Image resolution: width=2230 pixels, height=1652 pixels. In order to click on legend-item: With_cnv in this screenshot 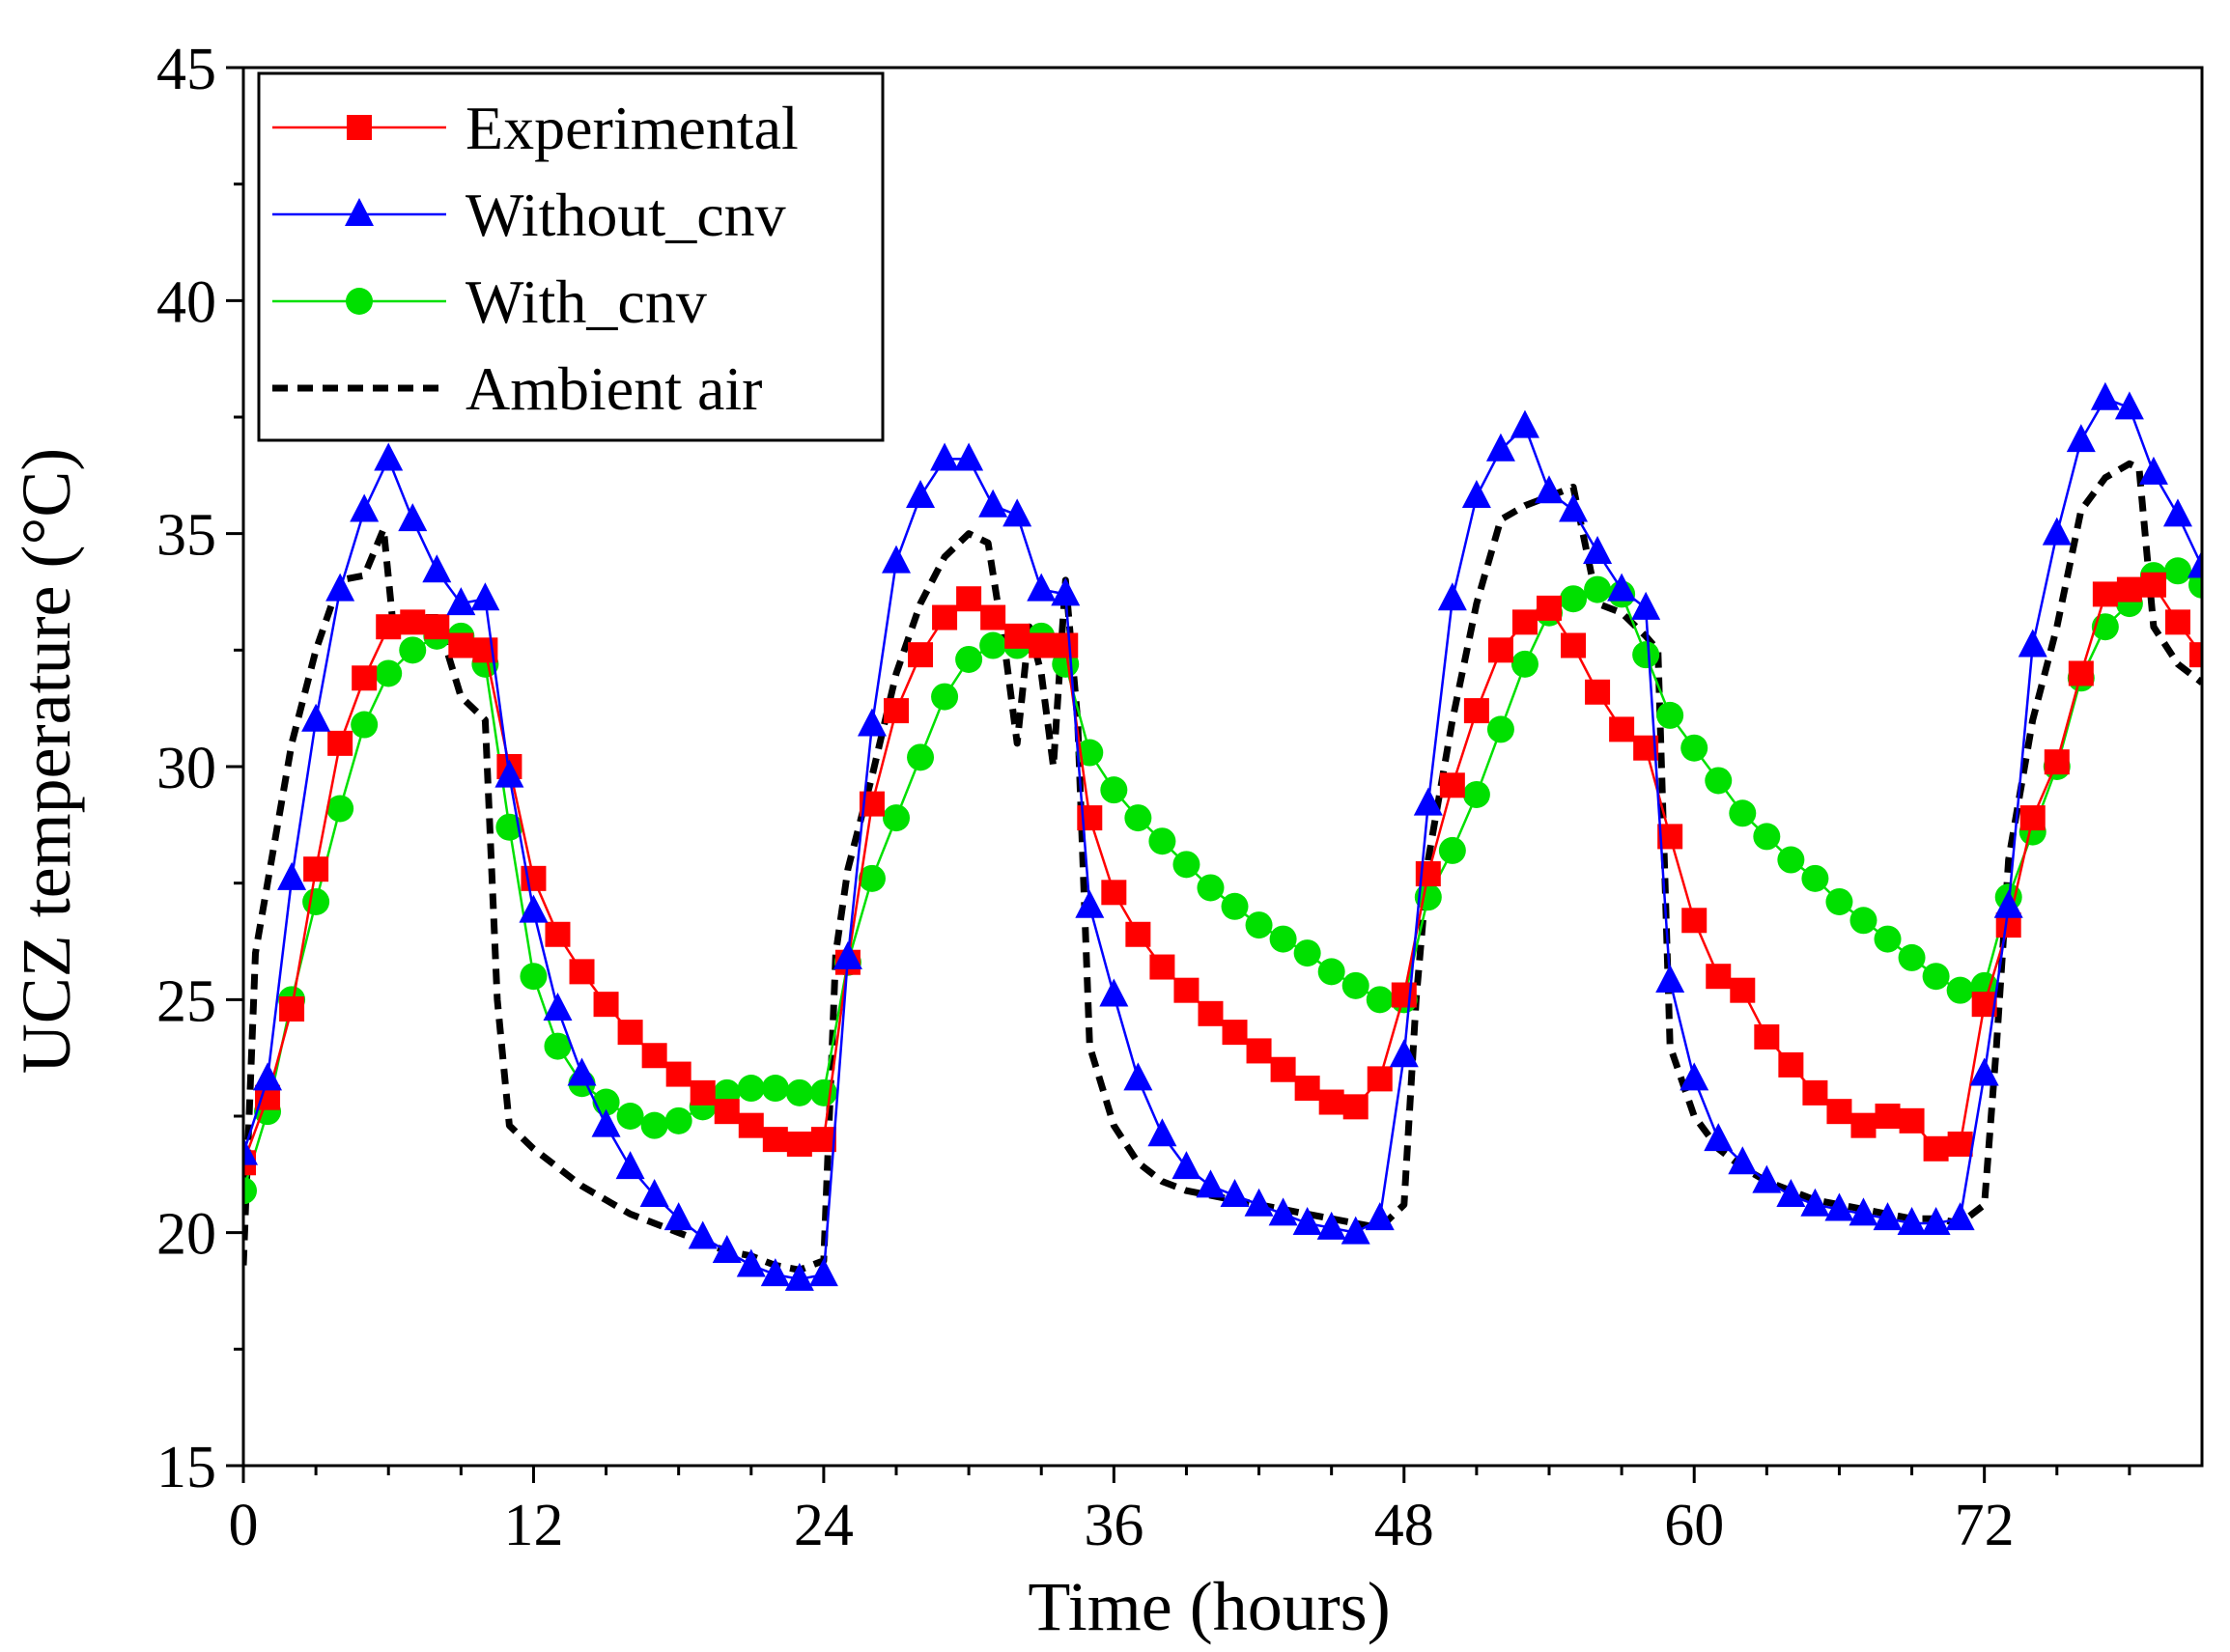, I will do `click(489, 302)`.